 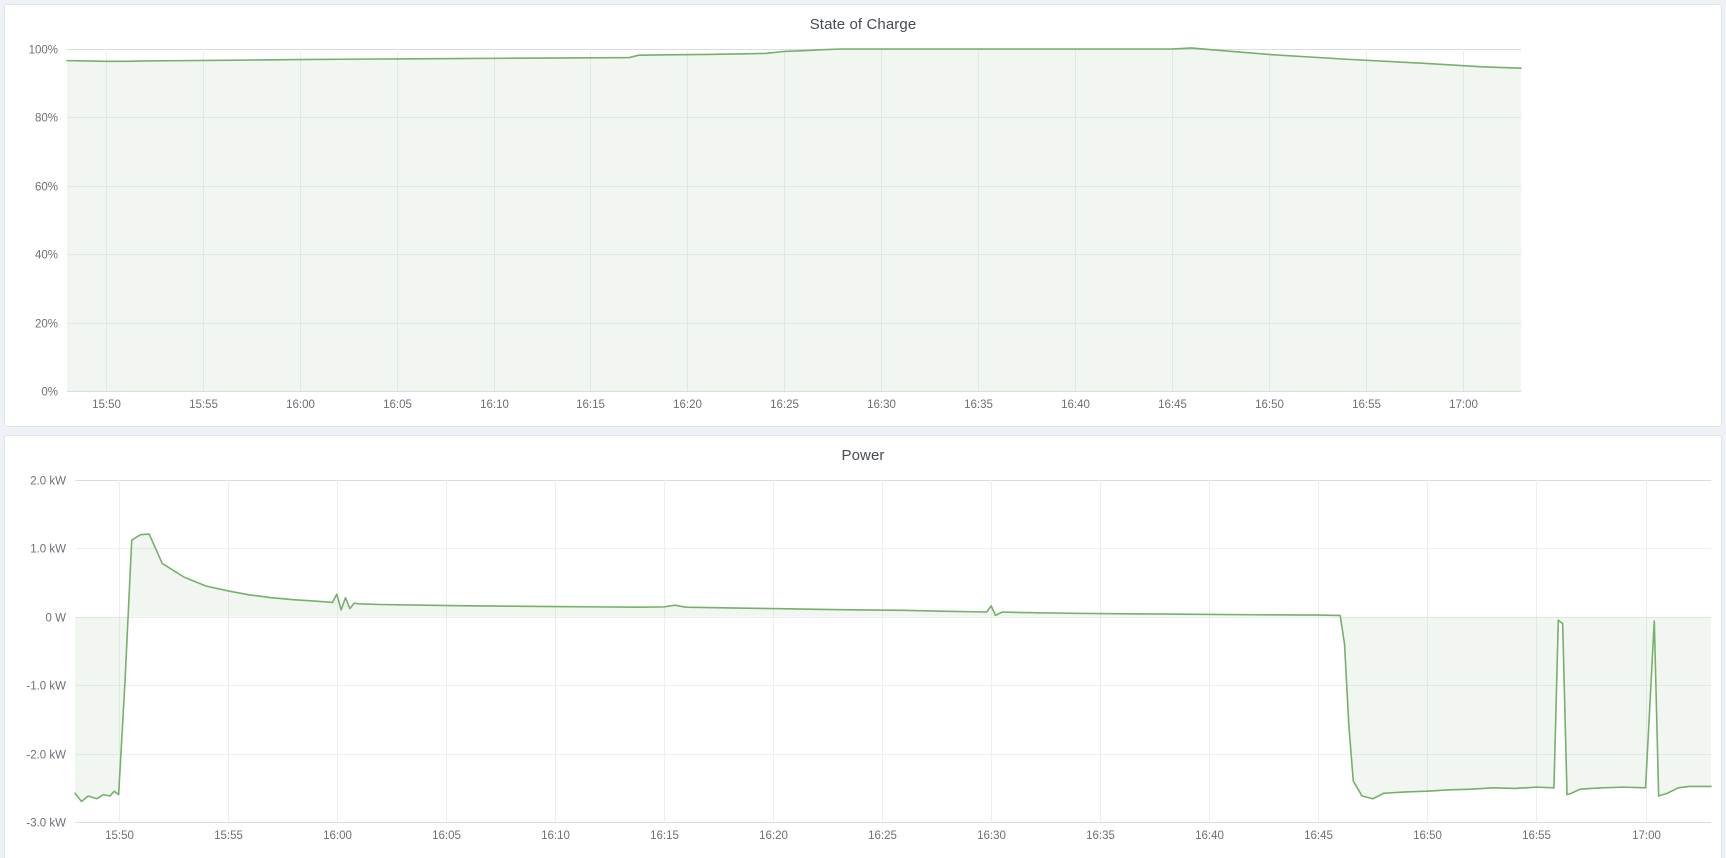 I want to click on y-tick-label: 2.0 kW, so click(x=48, y=482).